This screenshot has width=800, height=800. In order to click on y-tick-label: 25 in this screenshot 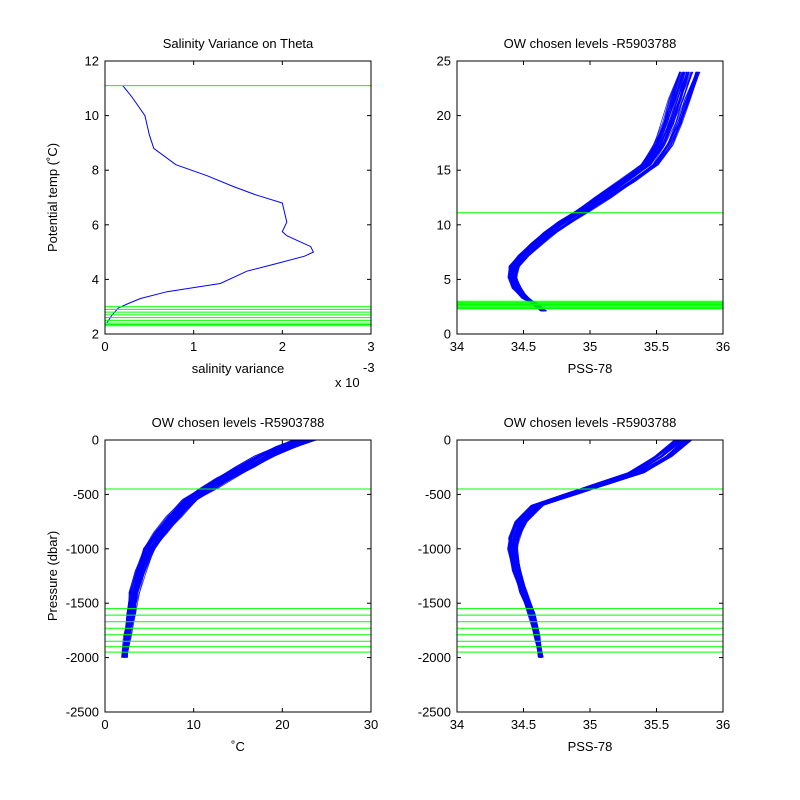, I will do `click(444, 61)`.